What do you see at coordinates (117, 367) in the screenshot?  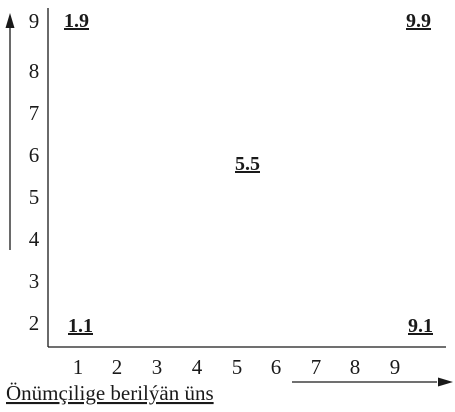 I see `x-tick: 2` at bounding box center [117, 367].